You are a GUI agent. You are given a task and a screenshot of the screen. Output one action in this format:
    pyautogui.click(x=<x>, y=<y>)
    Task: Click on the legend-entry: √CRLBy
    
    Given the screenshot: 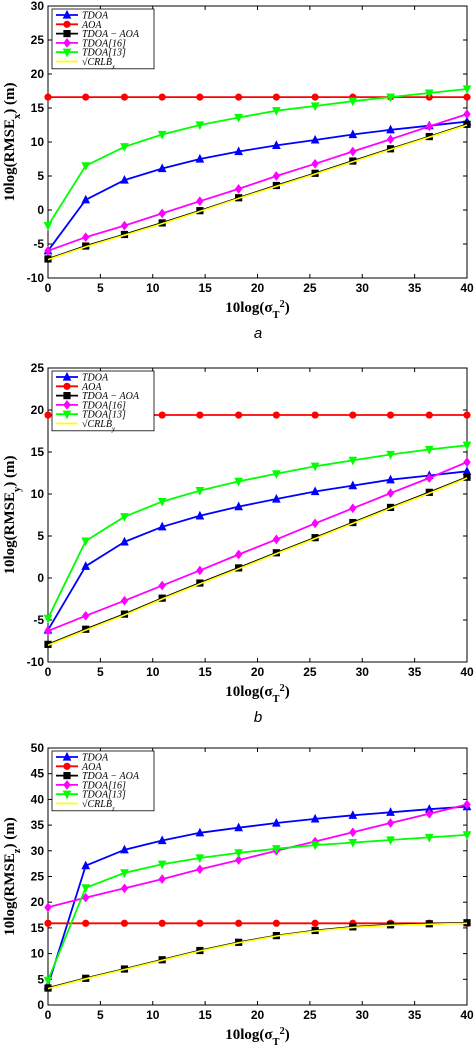 What is the action you would take?
    pyautogui.click(x=99, y=426)
    